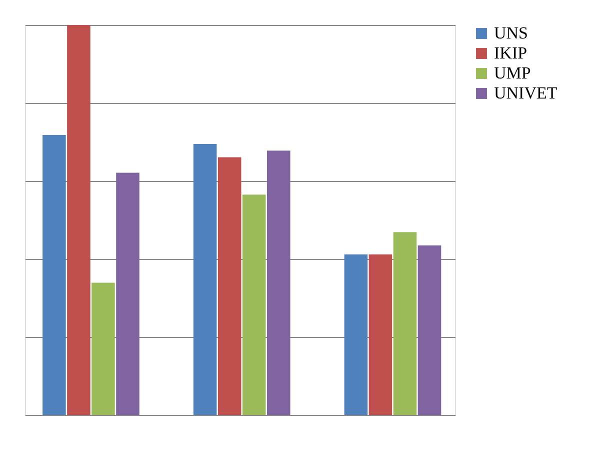  I want to click on legend-label: UMP, so click(512, 73).